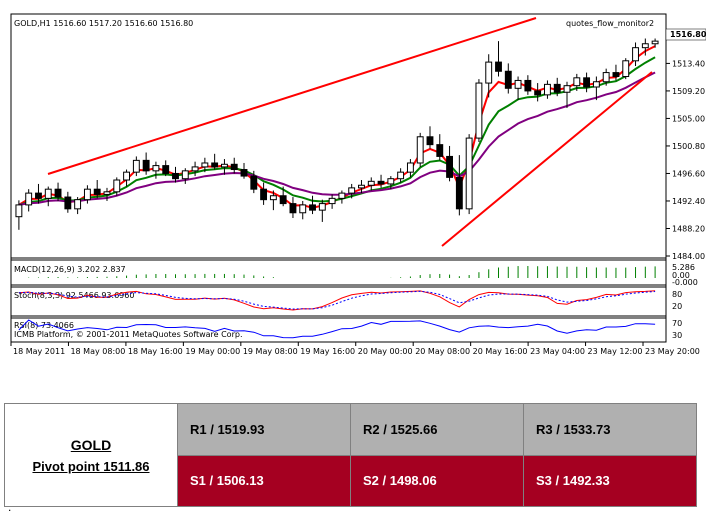  What do you see at coordinates (264, 480) in the screenshot?
I see `s1-cell: S1 / 1506.13` at bounding box center [264, 480].